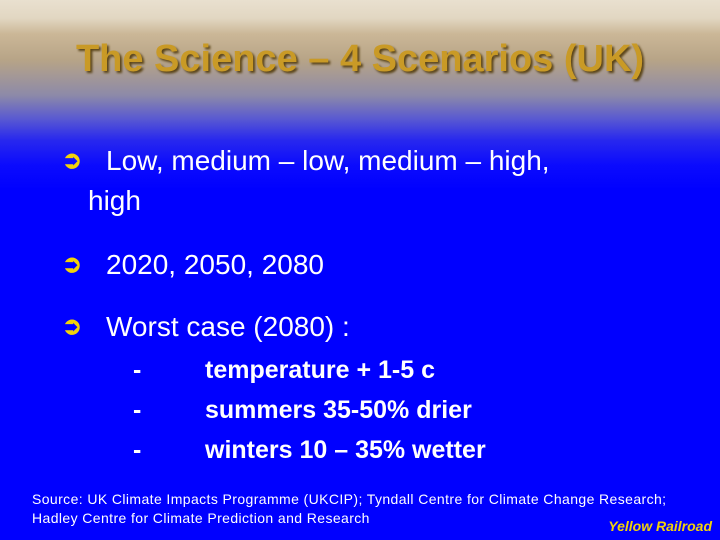  Describe the element at coordinates (328, 160) in the screenshot. I see `bullet-scenarios-line1: Low, medium – low, medium – high,` at that location.